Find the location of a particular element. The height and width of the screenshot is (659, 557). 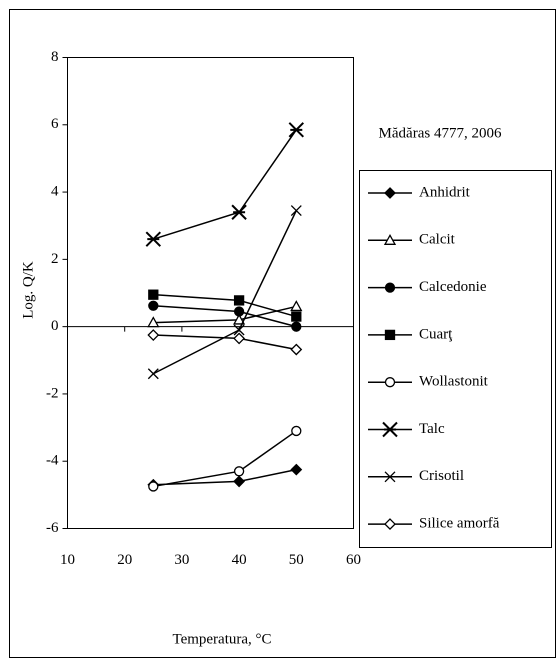

y-tick-label: 8 is located at coordinates (55, 57).